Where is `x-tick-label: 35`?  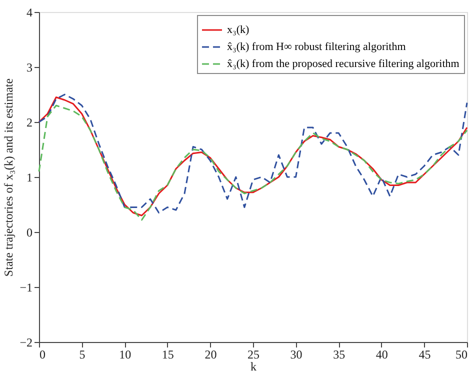 x-tick-label: 35 is located at coordinates (339, 355).